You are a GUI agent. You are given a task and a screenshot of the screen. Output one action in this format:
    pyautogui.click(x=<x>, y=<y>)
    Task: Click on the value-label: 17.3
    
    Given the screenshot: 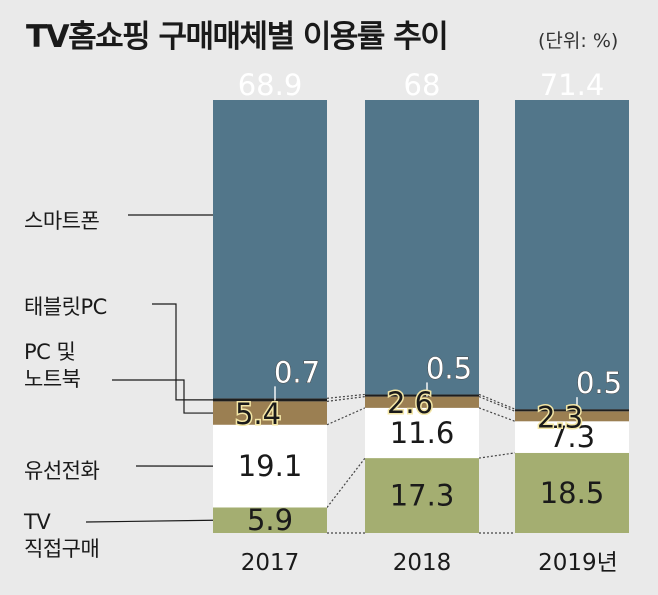 What is the action you would take?
    pyautogui.click(x=422, y=496)
    